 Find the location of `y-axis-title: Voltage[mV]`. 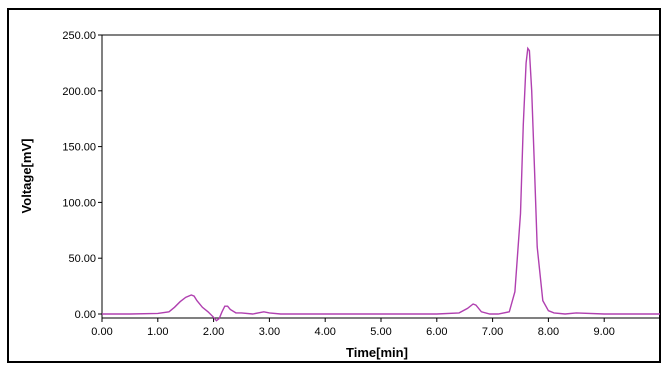

y-axis-title: Voltage[mV] is located at coordinates (26, 176).